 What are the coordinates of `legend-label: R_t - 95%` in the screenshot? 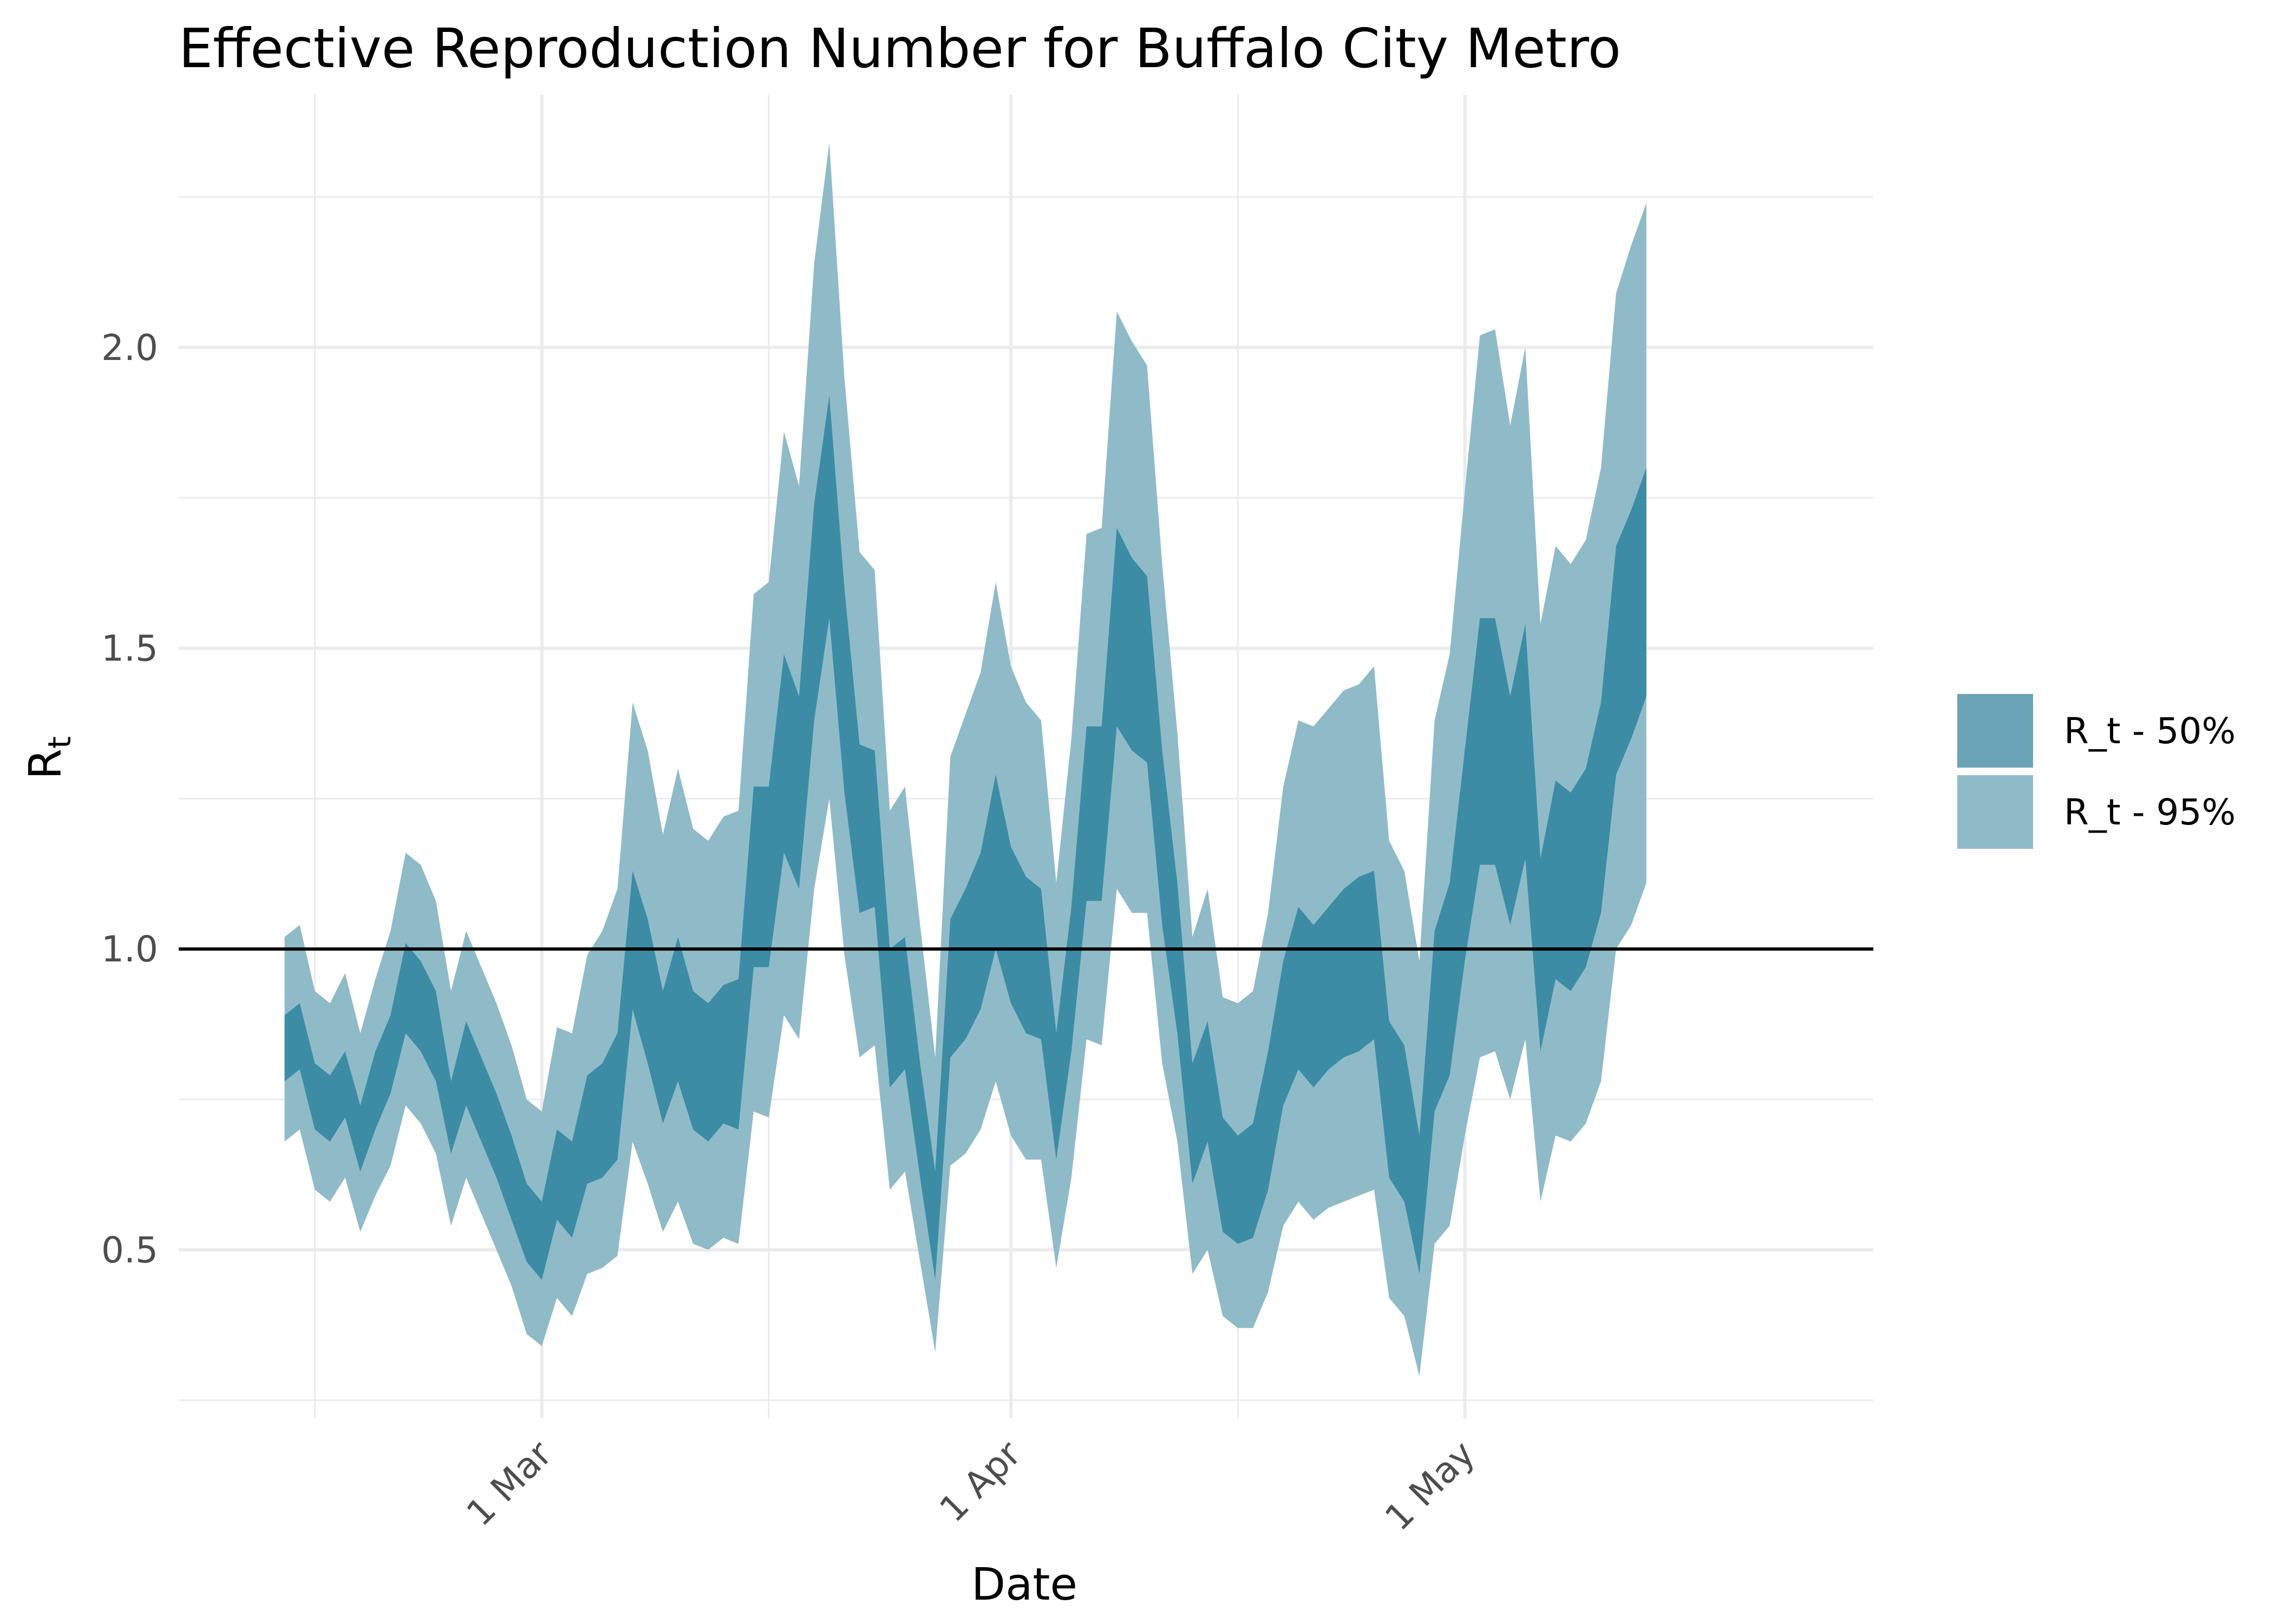 It's located at (2150, 812).